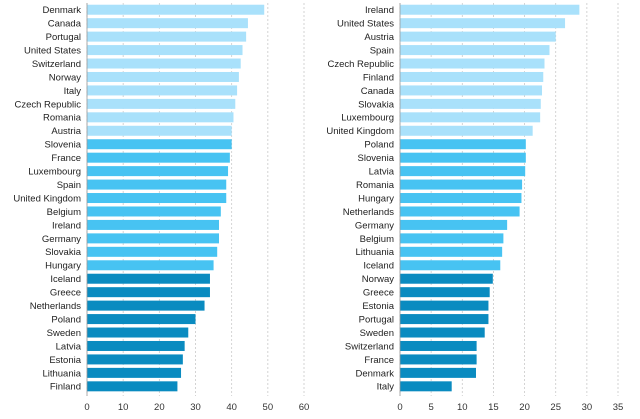 This screenshot has width=640, height=419. Describe the element at coordinates (63, 252) in the screenshot. I see `category-label: Slovakia` at that location.